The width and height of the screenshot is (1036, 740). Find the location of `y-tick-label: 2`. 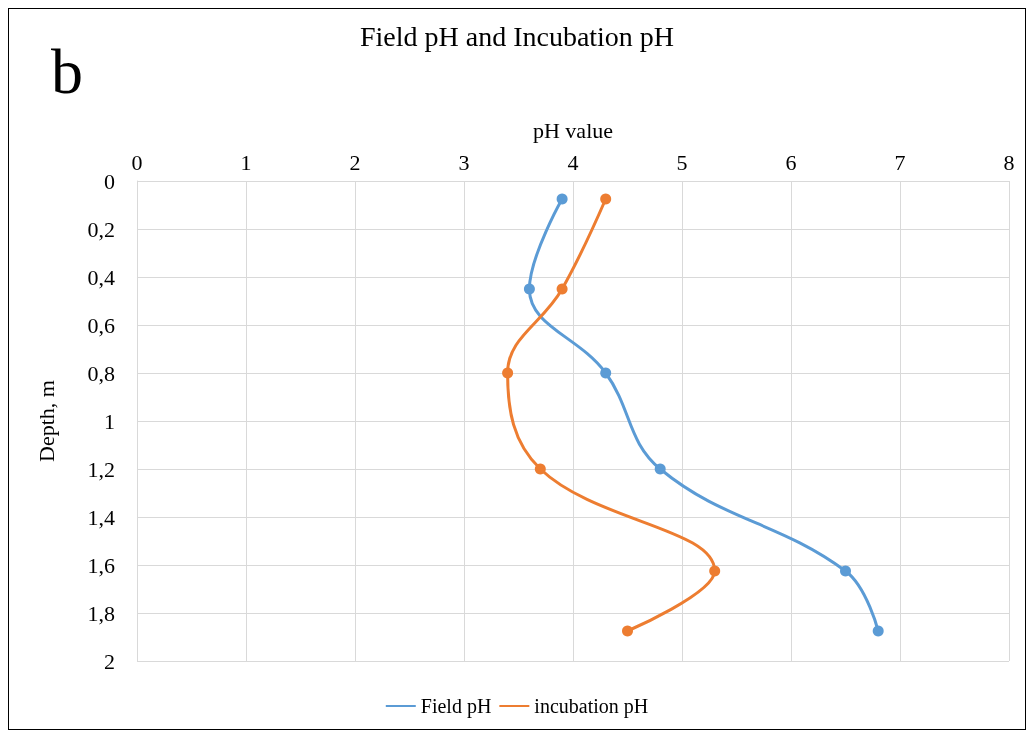

y-tick-label: 2 is located at coordinates (109, 661).